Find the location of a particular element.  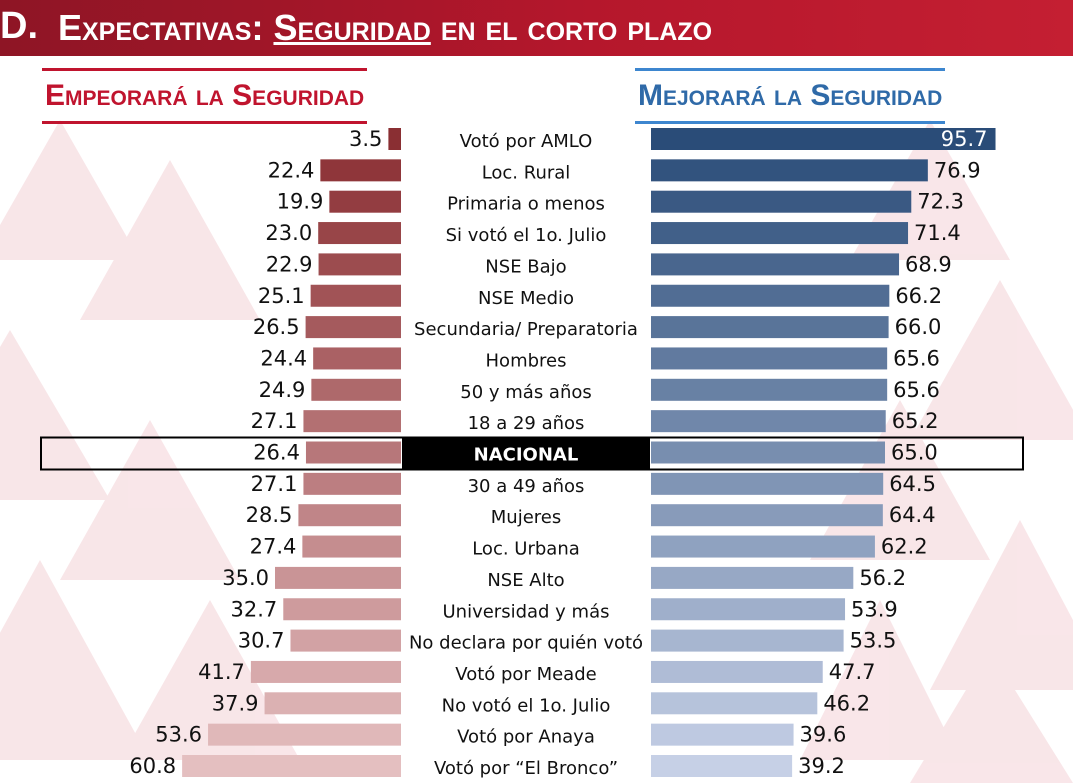

category-label: Mujeres is located at coordinates (526, 517).